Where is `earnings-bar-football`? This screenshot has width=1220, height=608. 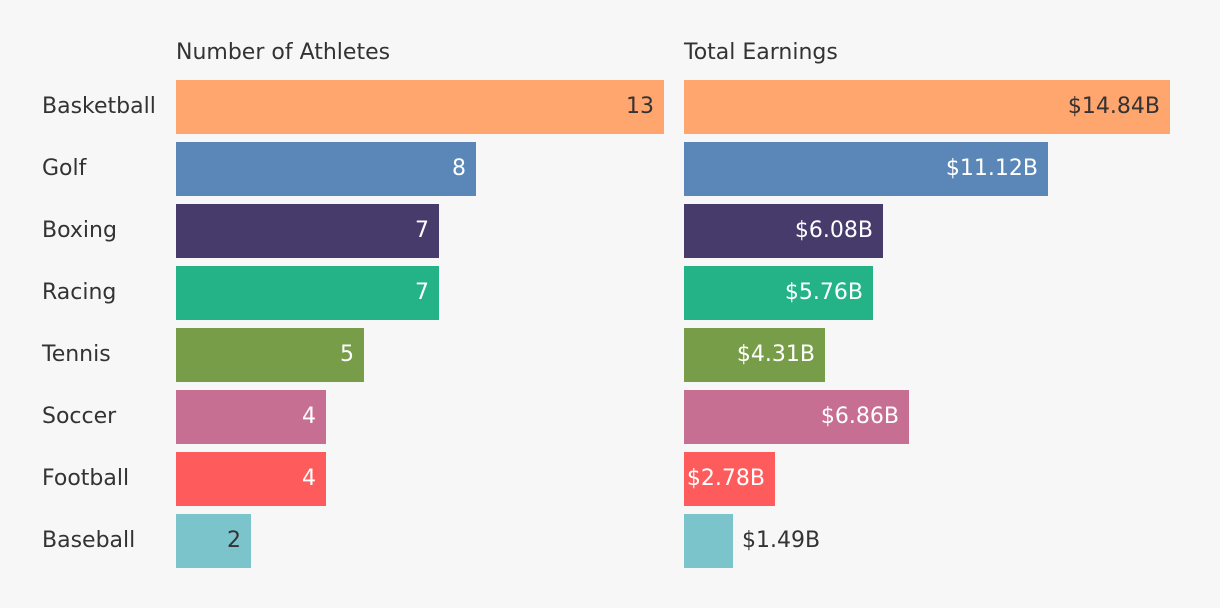 earnings-bar-football is located at coordinates (729, 479).